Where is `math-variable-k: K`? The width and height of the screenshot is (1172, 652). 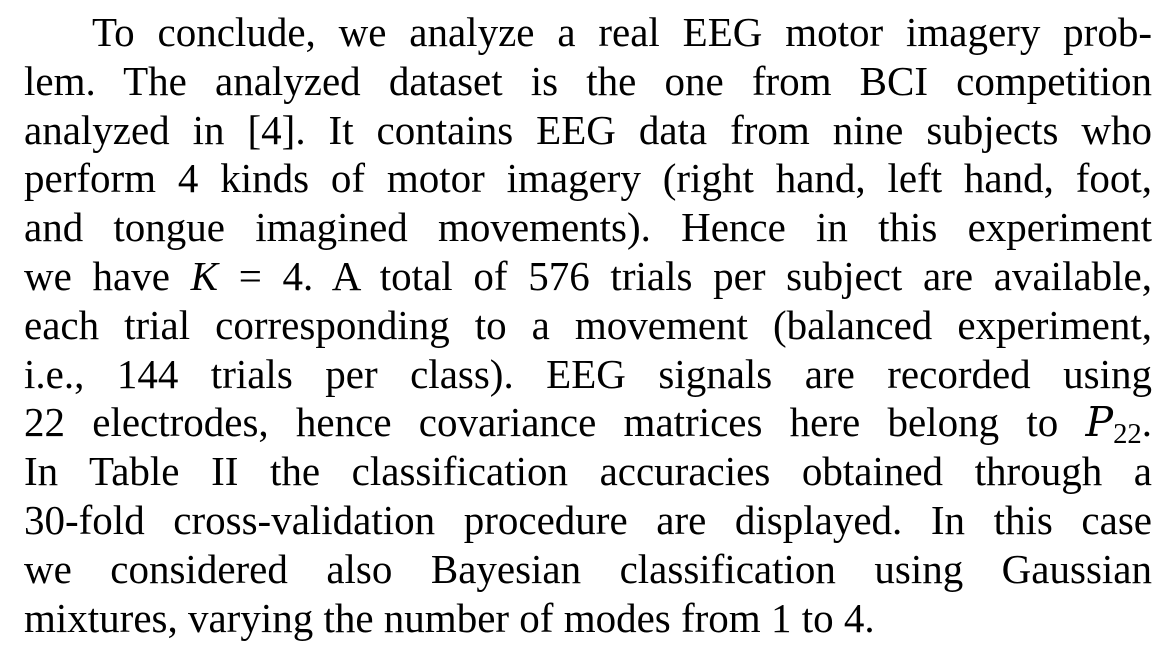 math-variable-k: K is located at coordinates (204, 275).